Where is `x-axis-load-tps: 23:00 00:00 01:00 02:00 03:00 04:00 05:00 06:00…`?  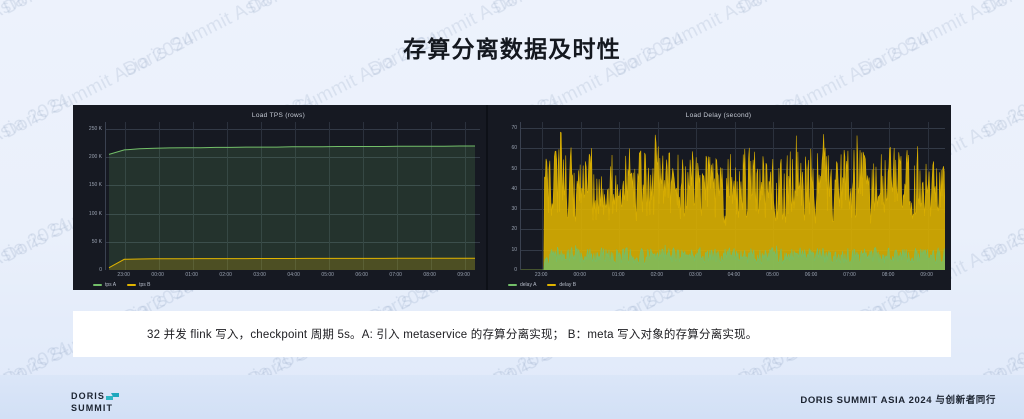 x-axis-load-tps: 23:00 00:00 01:00 02:00 03:00 04:00 05:00 06:00… is located at coordinates (292, 275).